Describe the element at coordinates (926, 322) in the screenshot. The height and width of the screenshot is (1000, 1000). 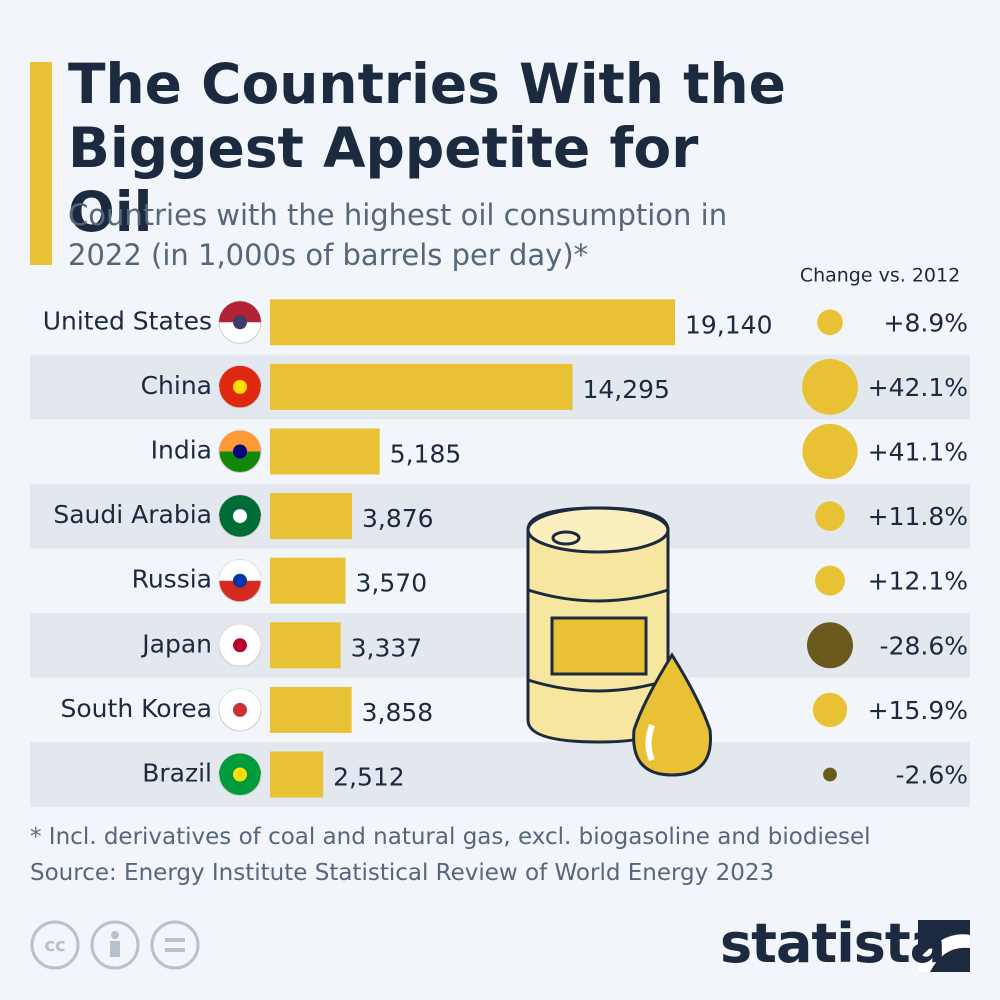
I see `change-label: +8.9%` at that location.